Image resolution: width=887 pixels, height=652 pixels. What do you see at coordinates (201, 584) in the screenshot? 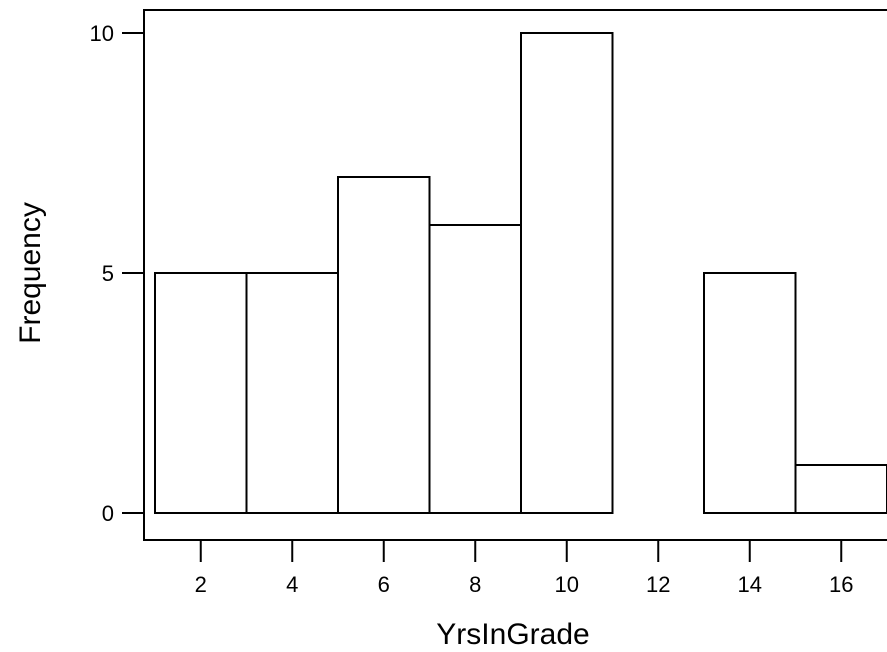
I see `x-tick-label: 2` at bounding box center [201, 584].